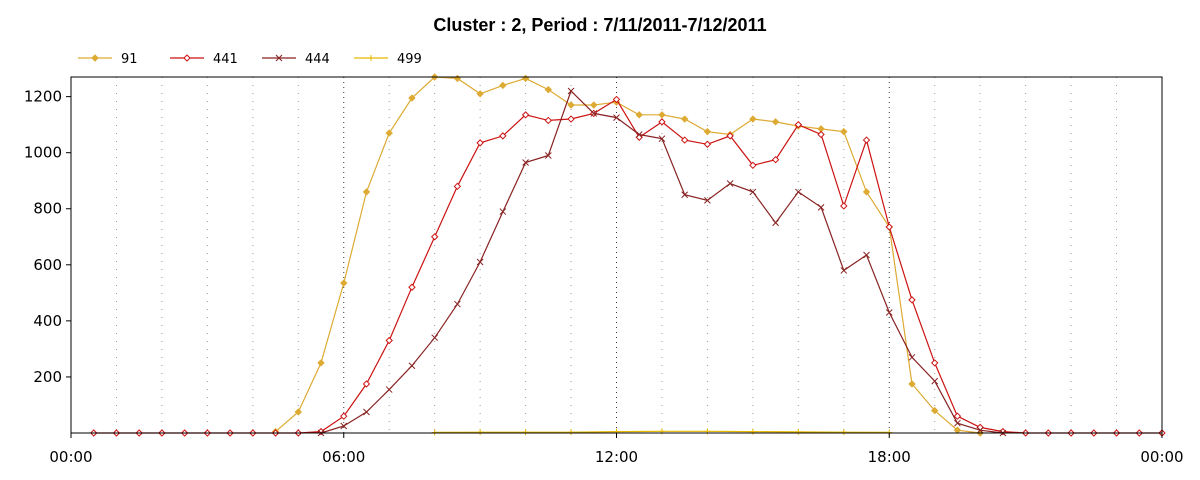 The image size is (1200, 480). What do you see at coordinates (129, 59) in the screenshot?
I see `legend-label: 91` at bounding box center [129, 59].